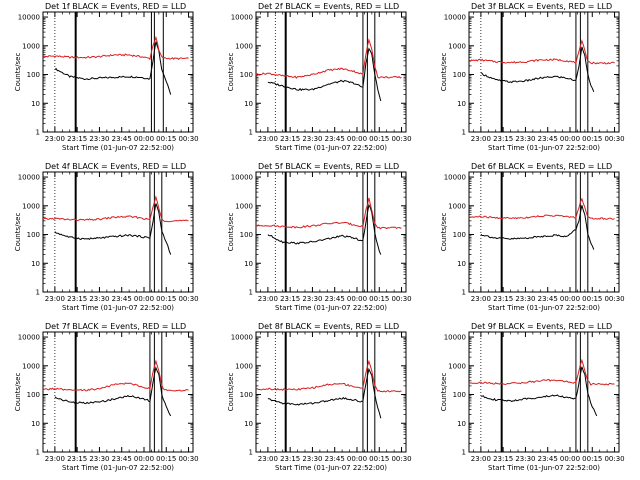  Describe the element at coordinates (115, 6) in the screenshot. I see `chart-title: Det 1f BLACK = Events, RED = LLD` at that location.